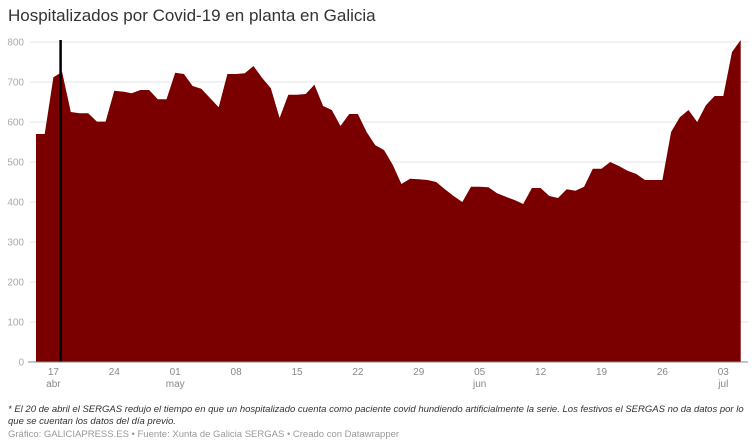 The image size is (756, 447). What do you see at coordinates (722, 384) in the screenshot?
I see `x-month-label: jul` at bounding box center [722, 384].